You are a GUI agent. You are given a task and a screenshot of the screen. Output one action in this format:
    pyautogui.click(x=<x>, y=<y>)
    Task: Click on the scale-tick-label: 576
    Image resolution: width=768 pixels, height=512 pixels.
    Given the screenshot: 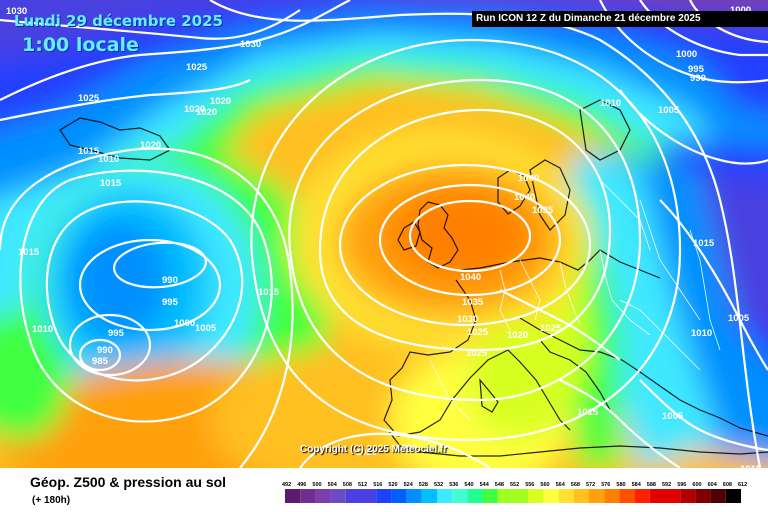 What is the action you would take?
    pyautogui.click(x=605, y=485)
    